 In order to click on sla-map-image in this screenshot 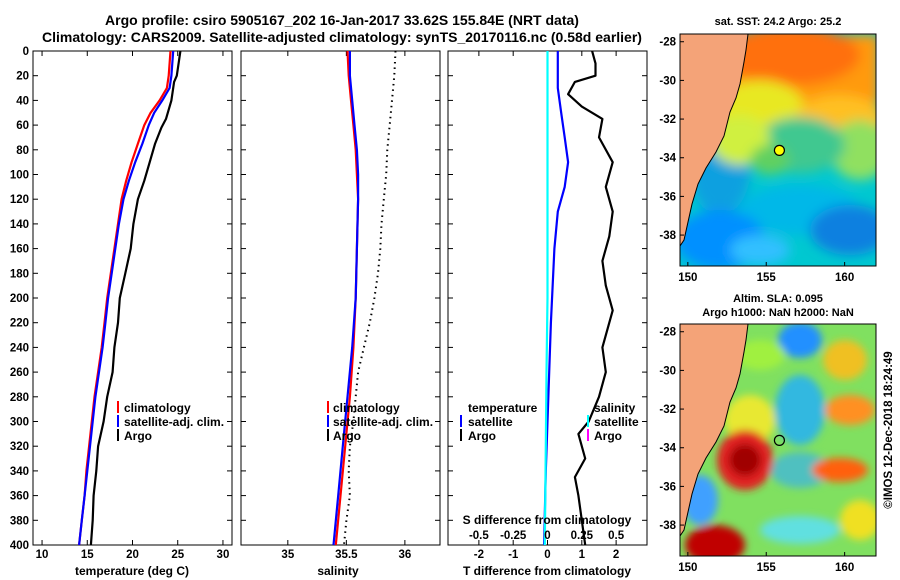, I will do `click(778, 440)`.